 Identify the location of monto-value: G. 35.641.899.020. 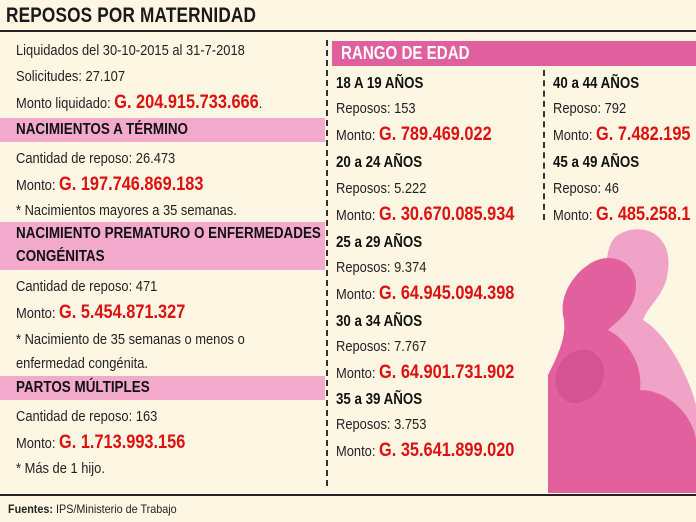
(447, 450).